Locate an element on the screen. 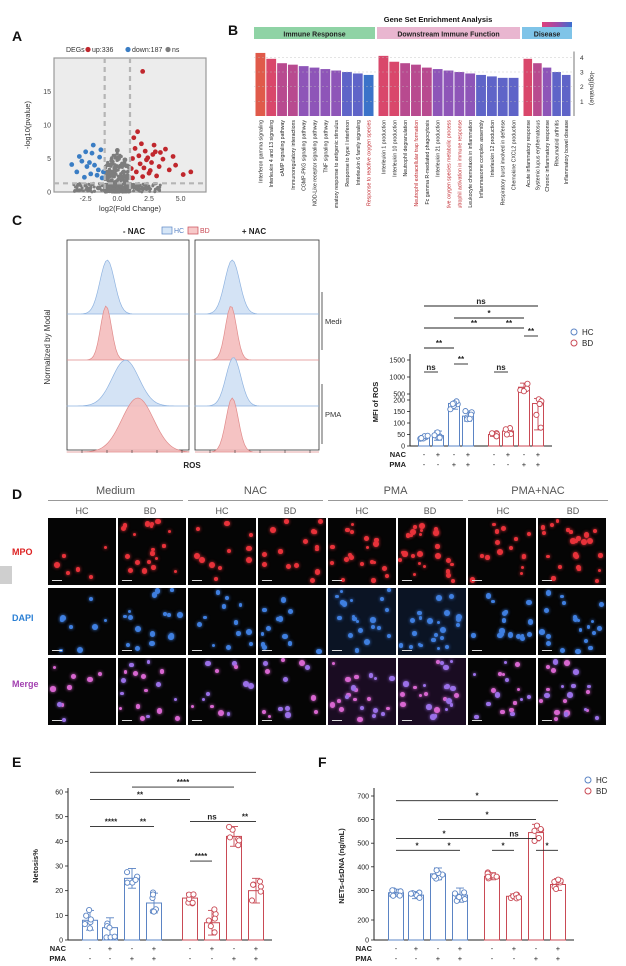  panel-letter-d: D is located at coordinates (17, 494).